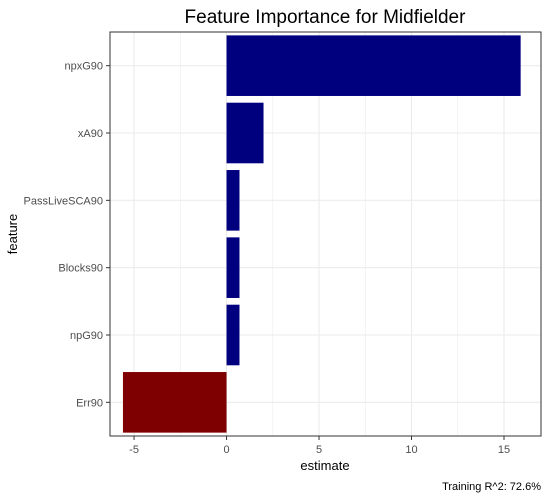  Describe the element at coordinates (319, 450) in the screenshot. I see `x-tick-label: 5` at that location.